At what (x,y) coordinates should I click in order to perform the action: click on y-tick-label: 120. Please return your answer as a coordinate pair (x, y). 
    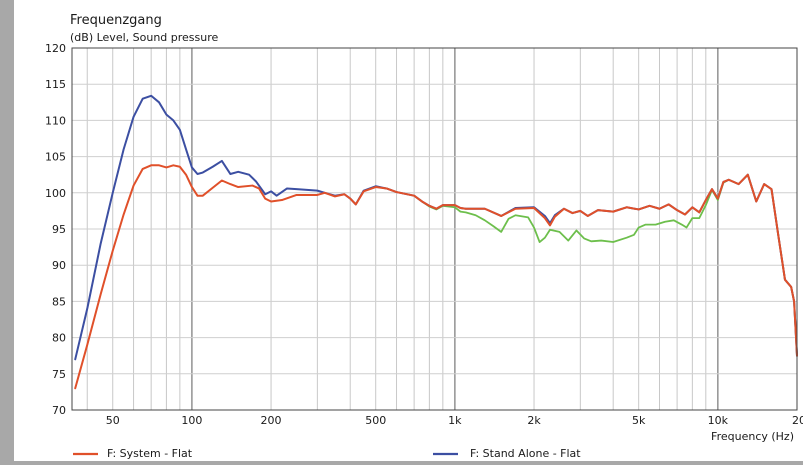
    Looking at the image, I should click on (55, 48).